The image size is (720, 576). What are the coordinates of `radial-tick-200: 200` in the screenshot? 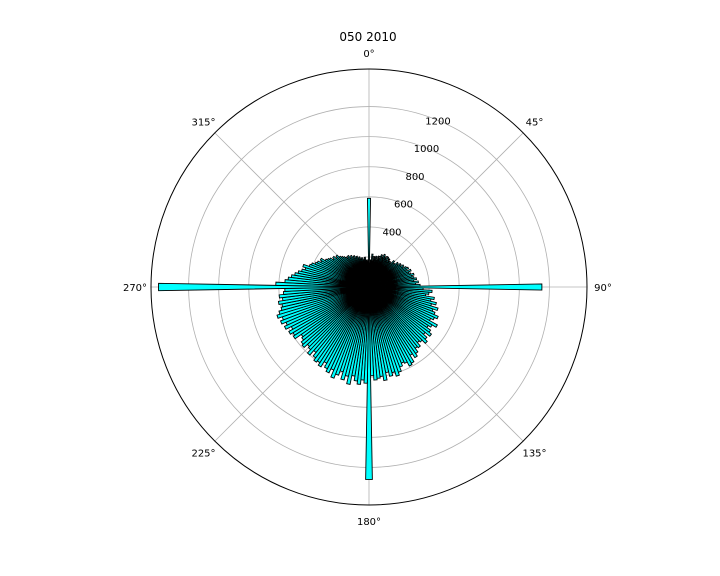 It's located at (380, 260).